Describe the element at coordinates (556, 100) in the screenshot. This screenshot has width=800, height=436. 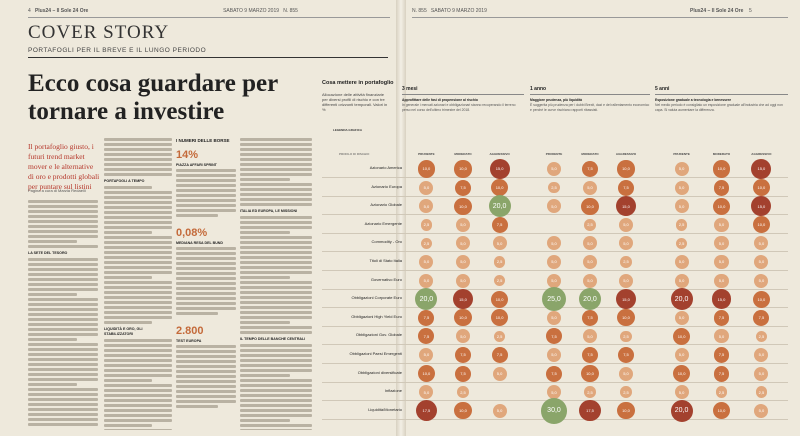
I see `period-heading: Maggiore prudenza, più liquidità` at that location.